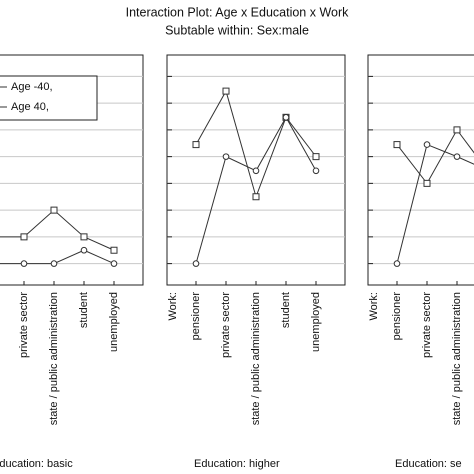 The width and height of the screenshot is (474, 474). I want to click on panel-title: Education: basic, so click(36, 464).